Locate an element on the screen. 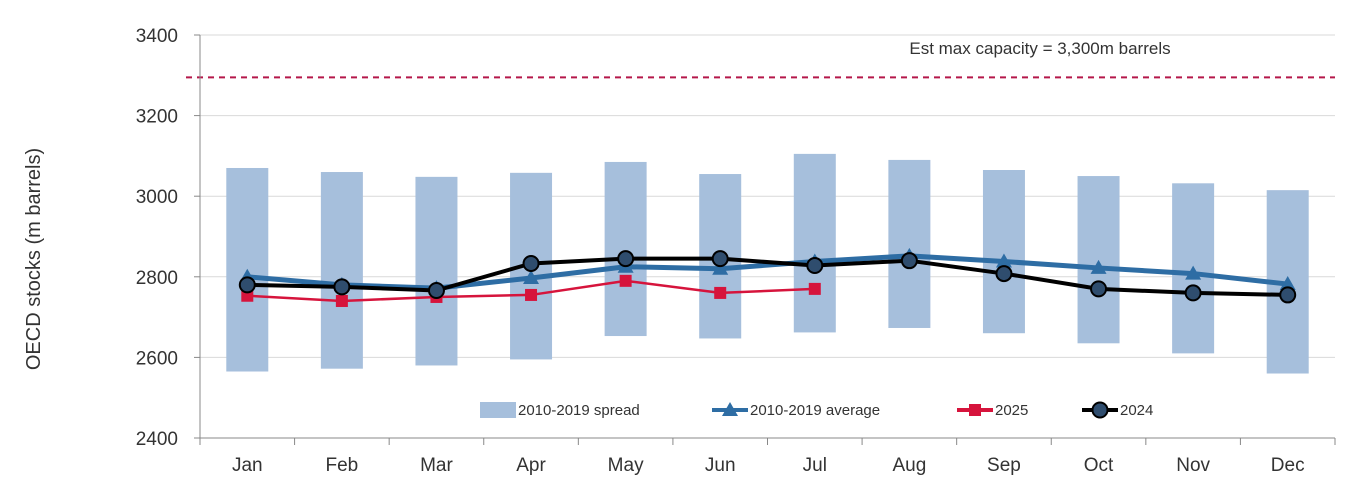 The image size is (1359, 490). y-tick-label: 2800 is located at coordinates (157, 278).